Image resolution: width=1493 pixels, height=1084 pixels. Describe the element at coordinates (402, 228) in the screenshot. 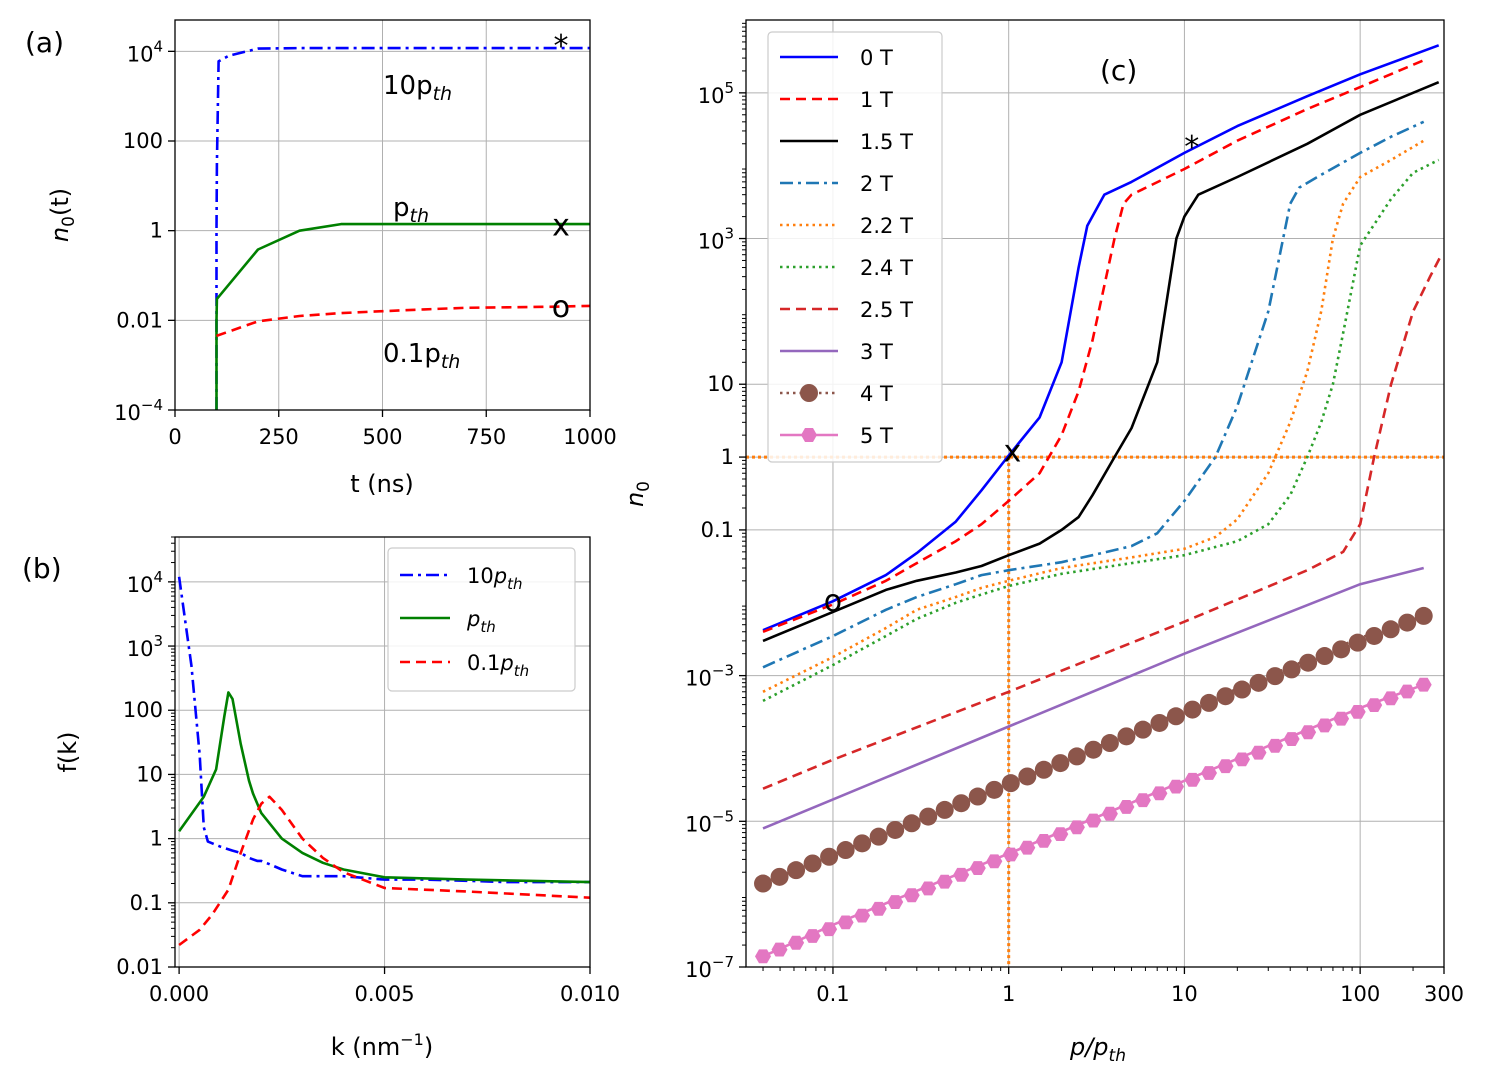

I see `panel-a-series` at that location.